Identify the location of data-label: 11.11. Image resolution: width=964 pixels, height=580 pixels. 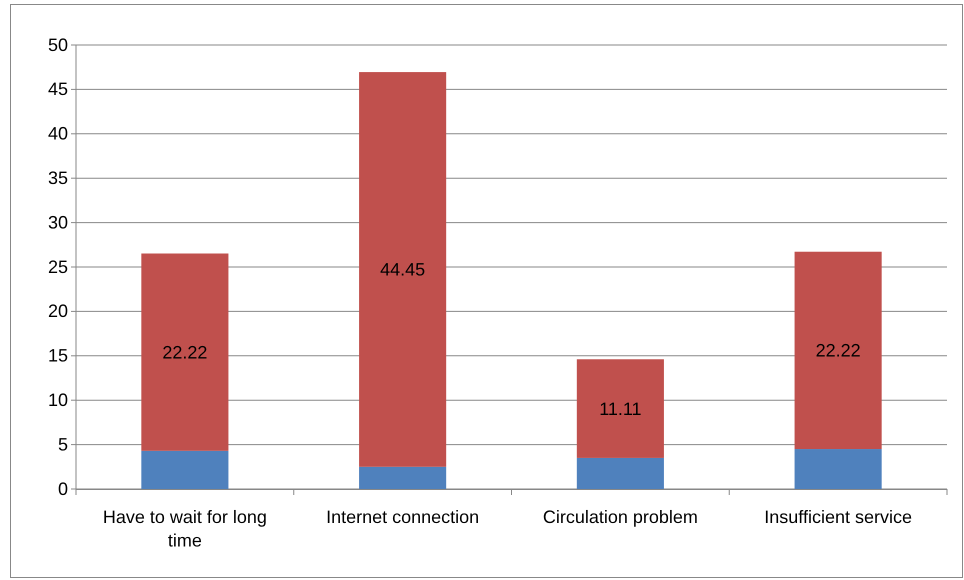
(620, 408).